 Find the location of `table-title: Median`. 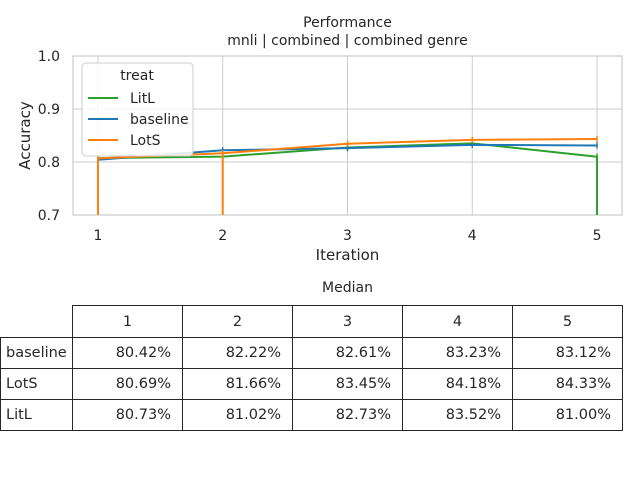

table-title: Median is located at coordinates (347, 288).